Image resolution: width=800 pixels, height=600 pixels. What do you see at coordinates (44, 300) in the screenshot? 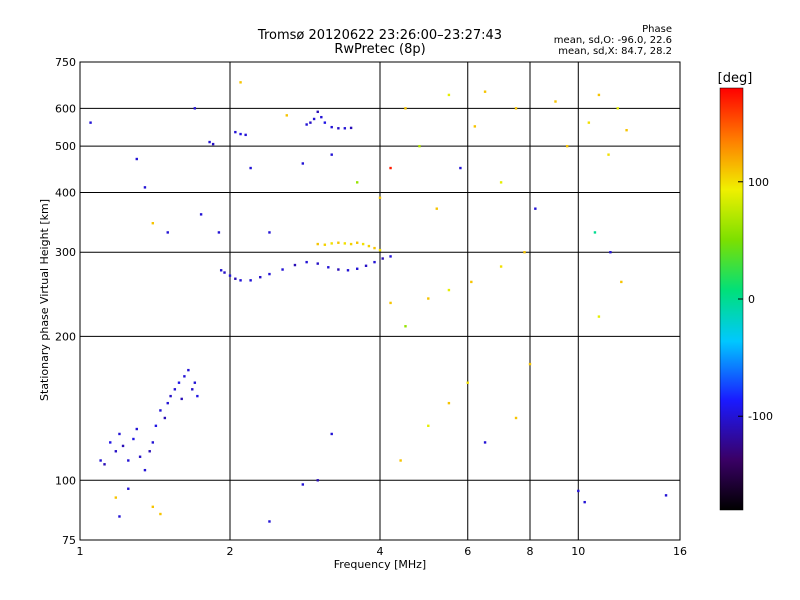
I see `y-axis-label: Stationary phase Virtual Height [km]` at bounding box center [44, 300].